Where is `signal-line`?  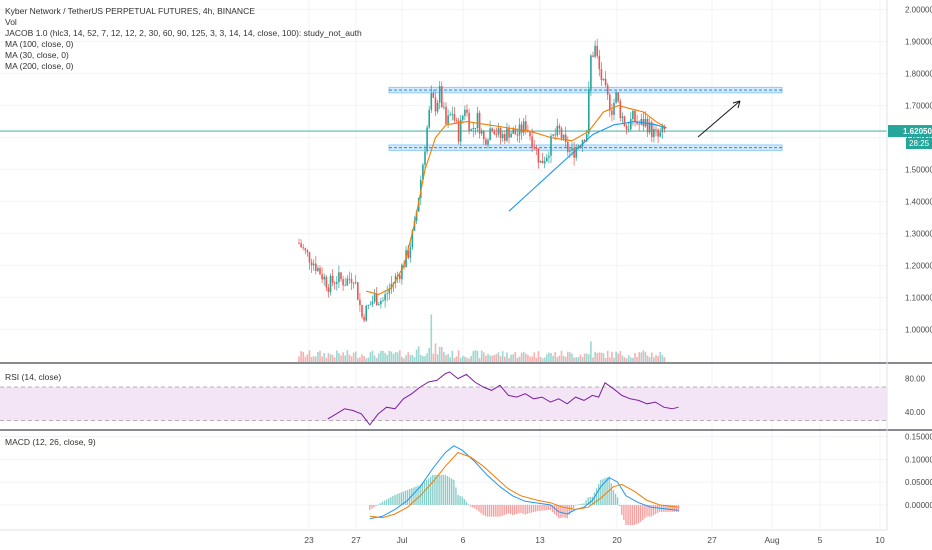 signal-line is located at coordinates (524, 485).